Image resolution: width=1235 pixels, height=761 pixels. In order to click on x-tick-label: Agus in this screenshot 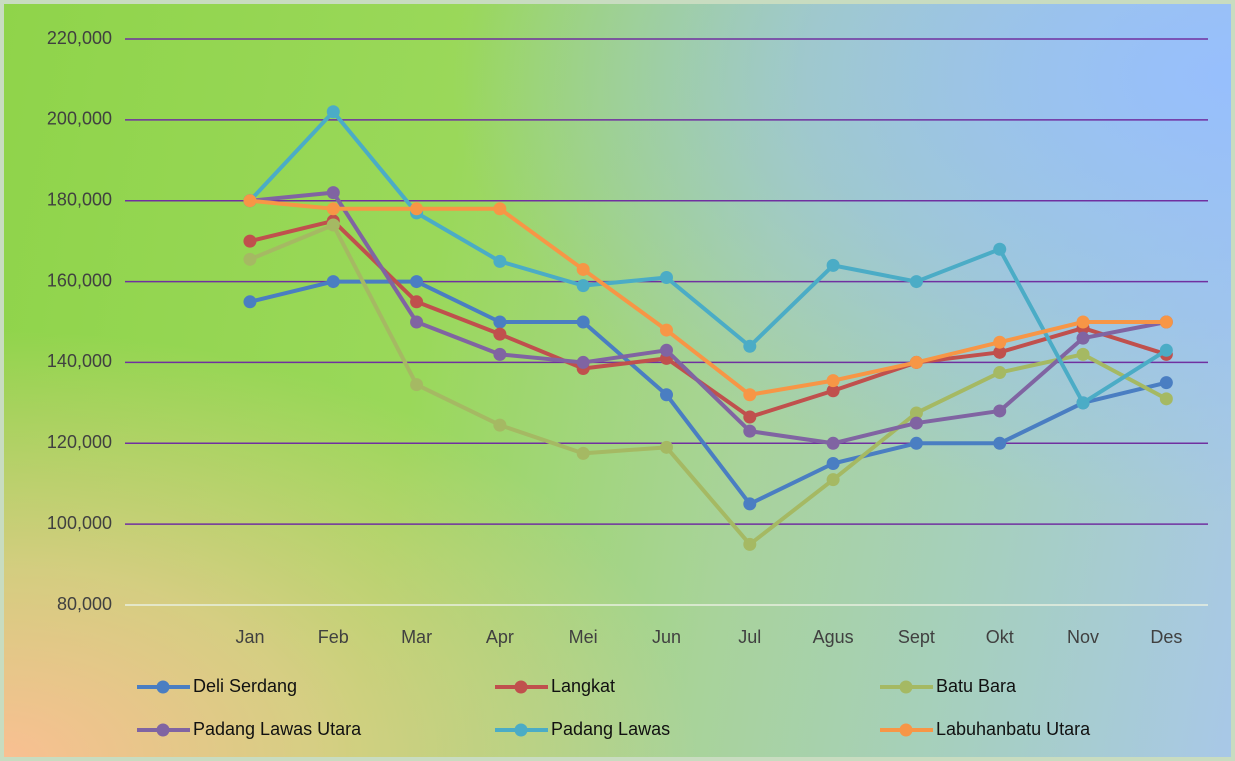, I will do `click(833, 637)`.